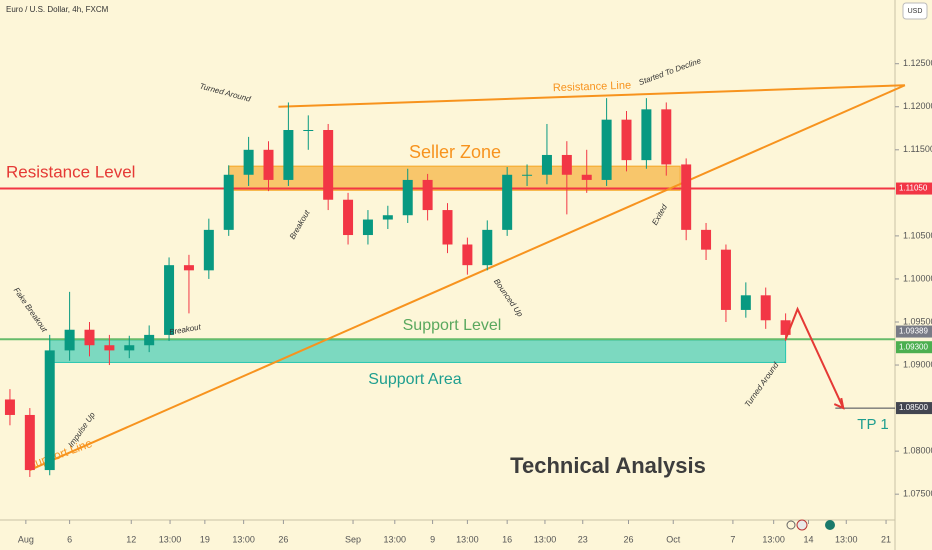 The image size is (932, 550). Describe the element at coordinates (26, 539) in the screenshot. I see `x-tick-label: Aug` at that location.